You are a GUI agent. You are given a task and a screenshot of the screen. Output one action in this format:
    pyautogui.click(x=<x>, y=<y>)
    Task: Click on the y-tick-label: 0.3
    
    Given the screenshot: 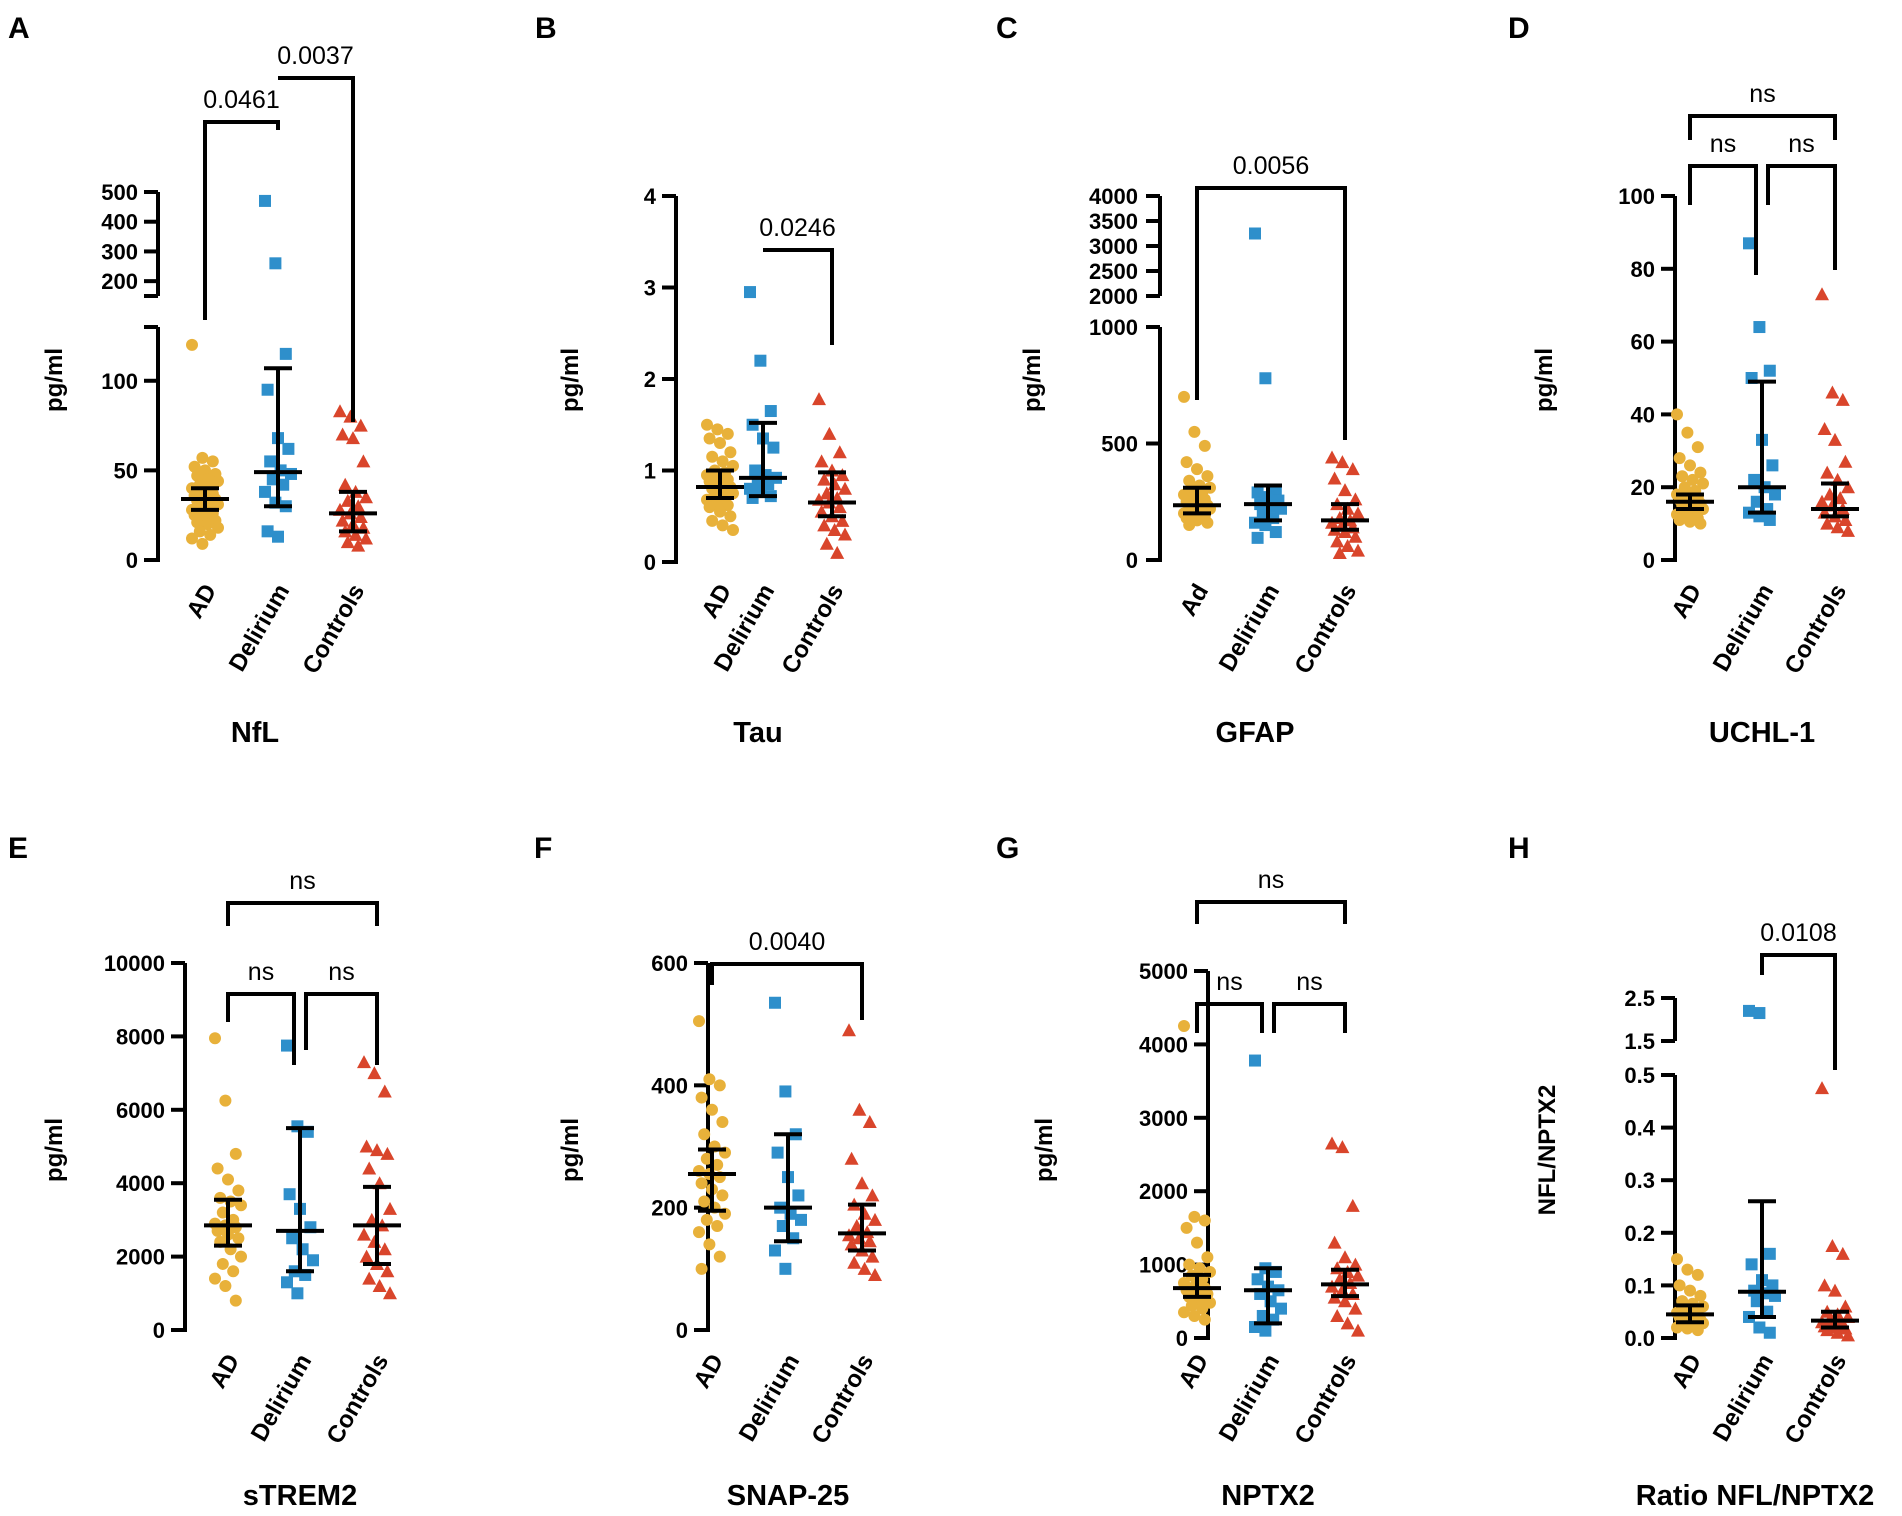 What is the action you would take?
    pyautogui.click(x=1639, y=1180)
    